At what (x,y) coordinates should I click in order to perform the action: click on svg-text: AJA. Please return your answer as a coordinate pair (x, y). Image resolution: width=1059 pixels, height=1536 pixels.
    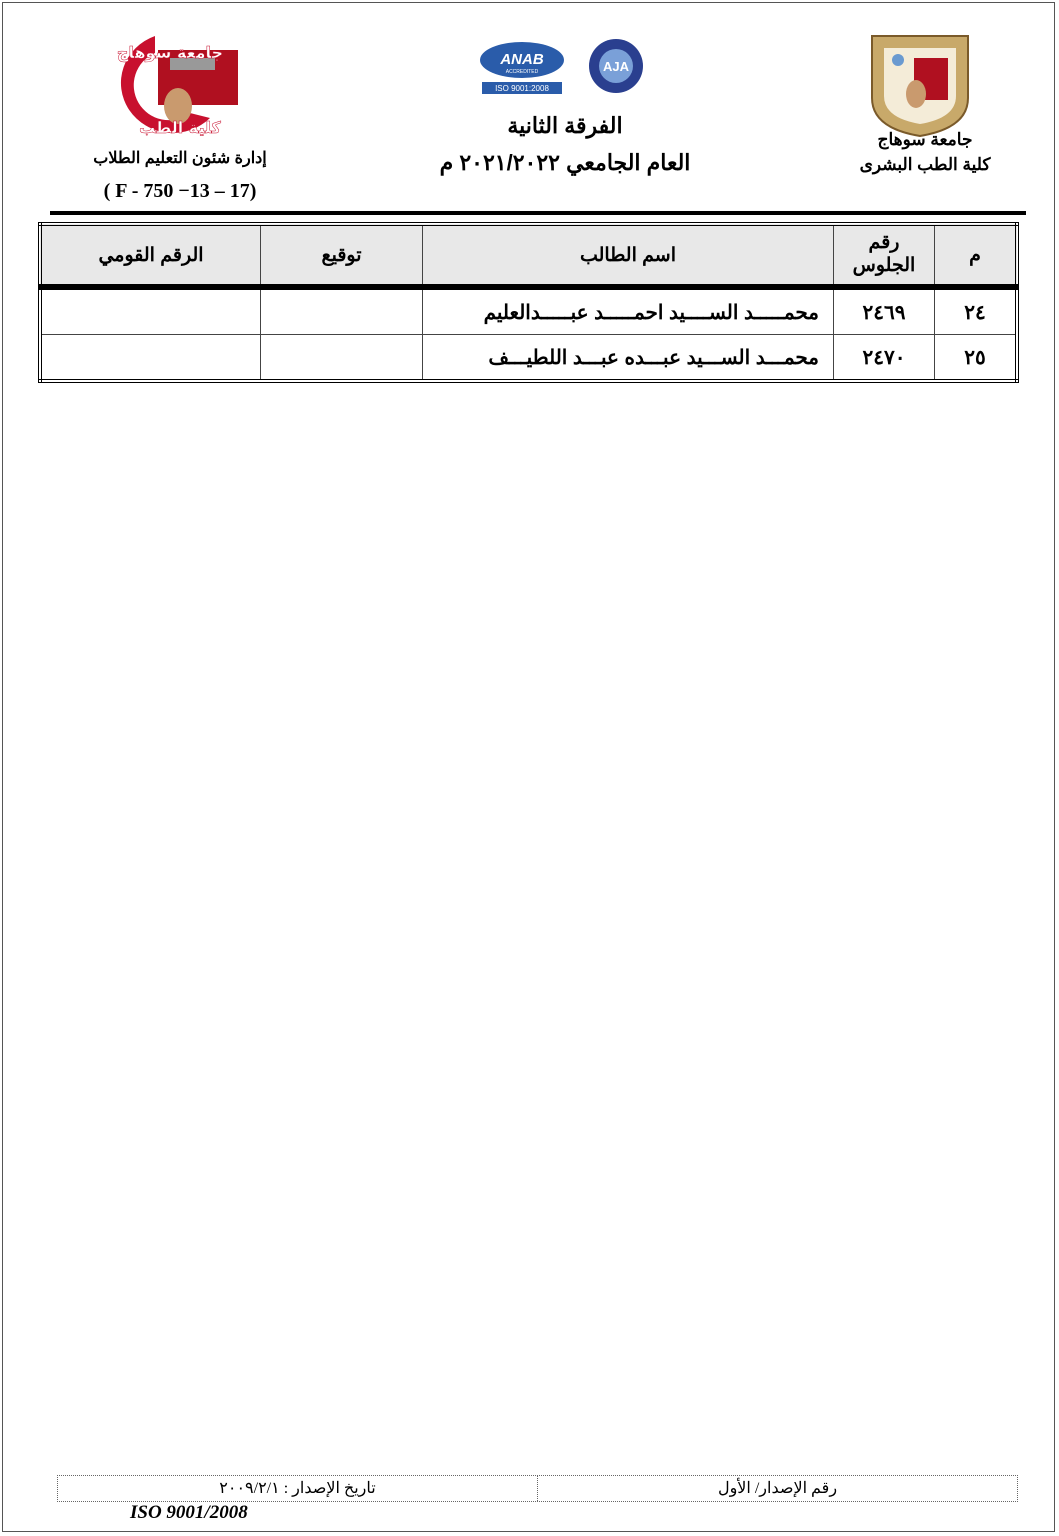
    Looking at the image, I should click on (616, 66).